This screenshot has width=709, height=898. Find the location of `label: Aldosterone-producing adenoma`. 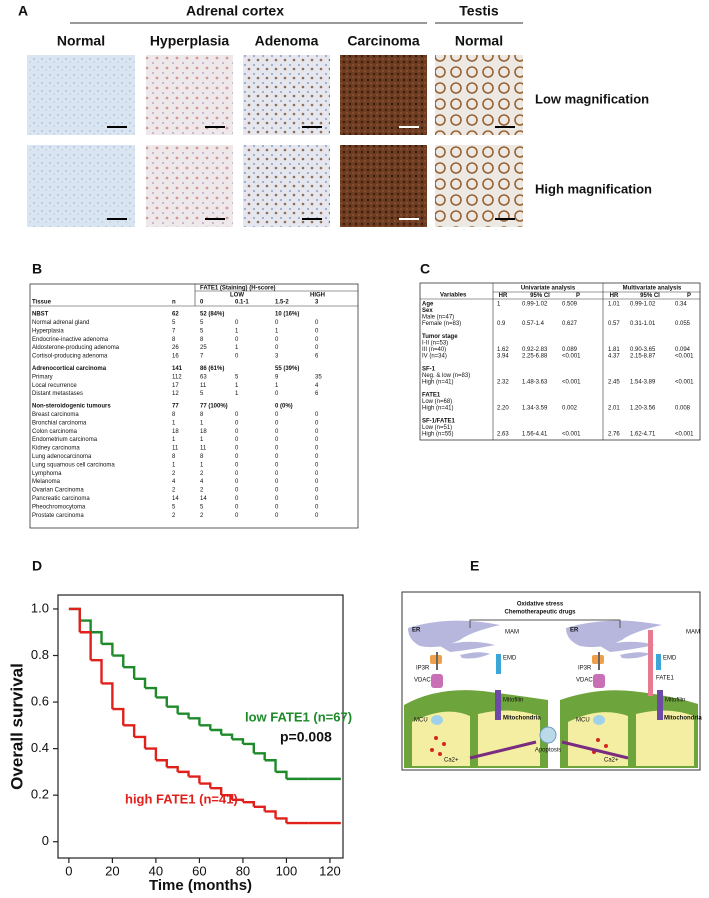

label: Aldosterone-producing adenoma is located at coordinates (76, 348).